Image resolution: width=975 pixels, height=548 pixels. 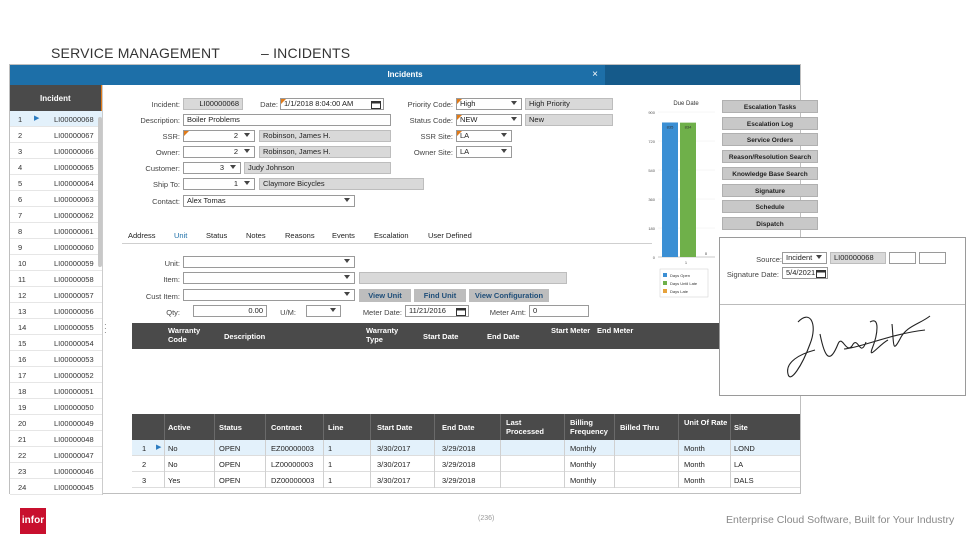 I want to click on signature-date-field: 5/4/2021, so click(x=805, y=273).